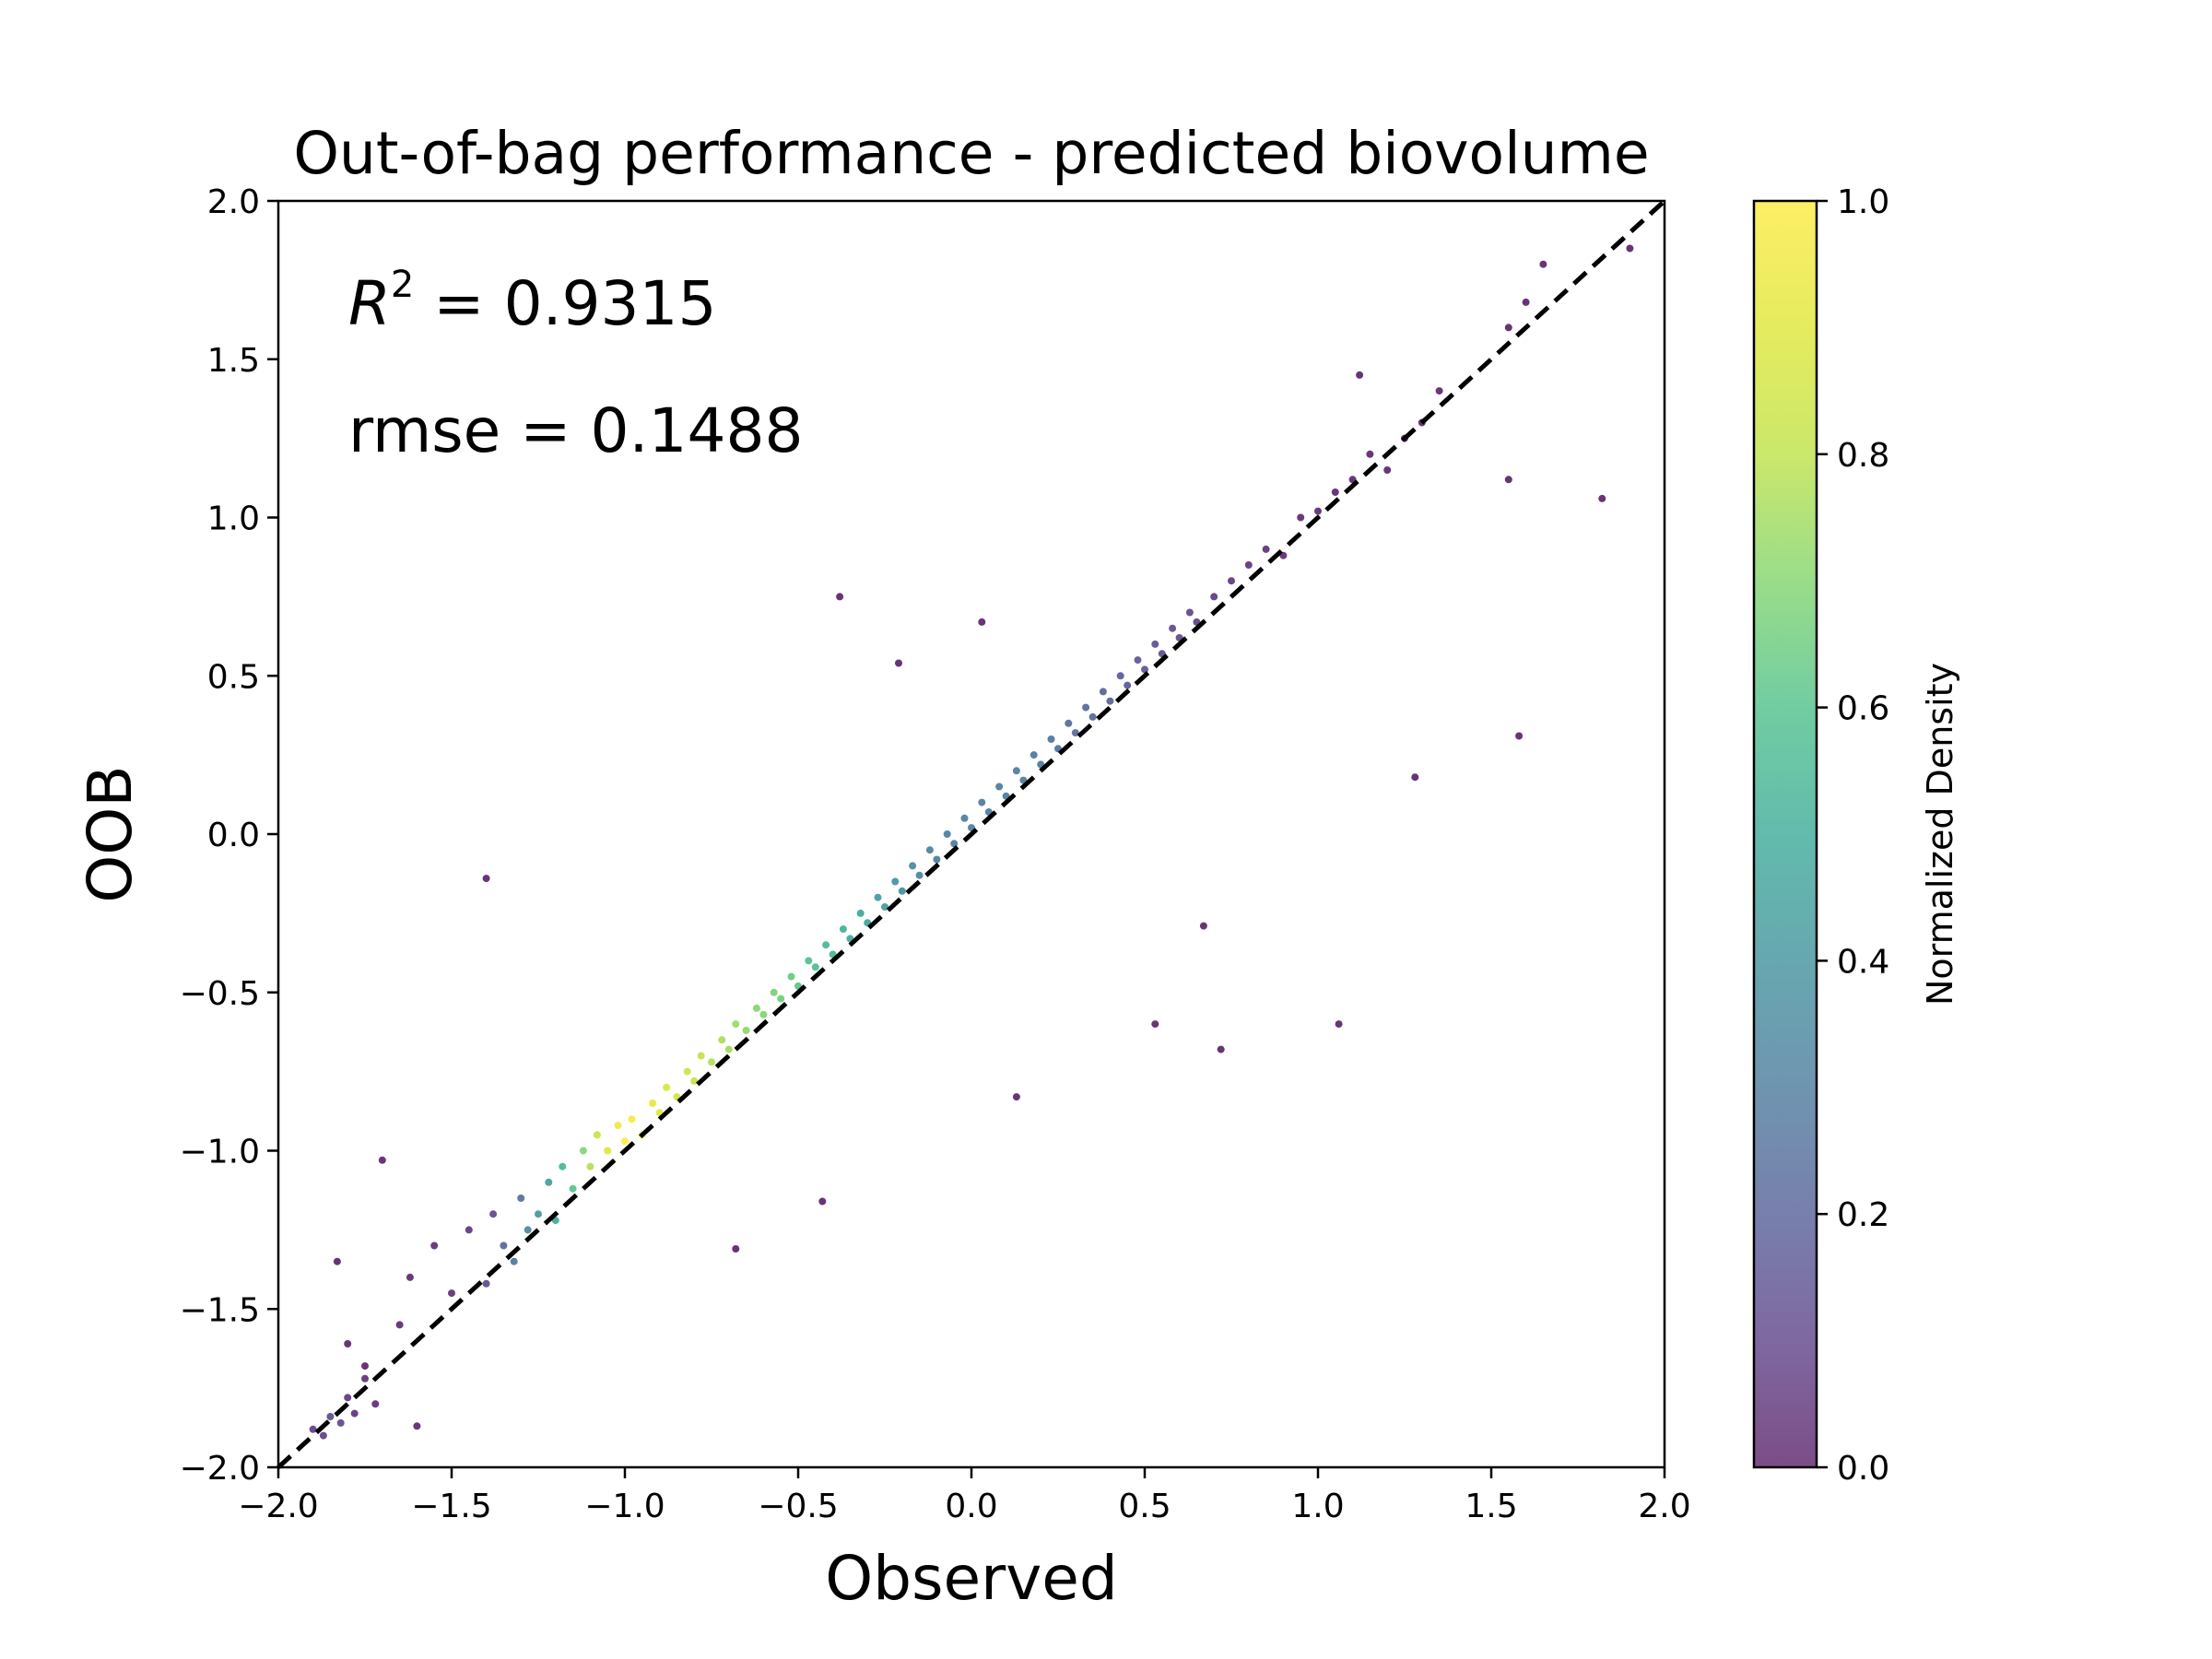  What do you see at coordinates (971, 1506) in the screenshot?
I see `x-tick-label: 0.0` at bounding box center [971, 1506].